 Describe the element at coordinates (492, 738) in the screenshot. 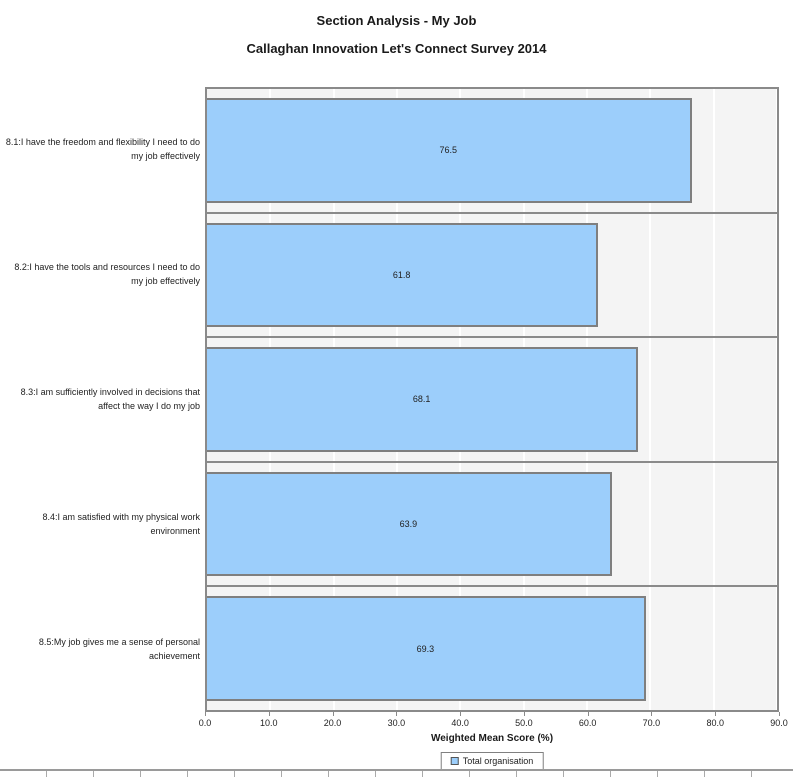

I see `x-axis-label: Weighted Mean Score (%)` at that location.